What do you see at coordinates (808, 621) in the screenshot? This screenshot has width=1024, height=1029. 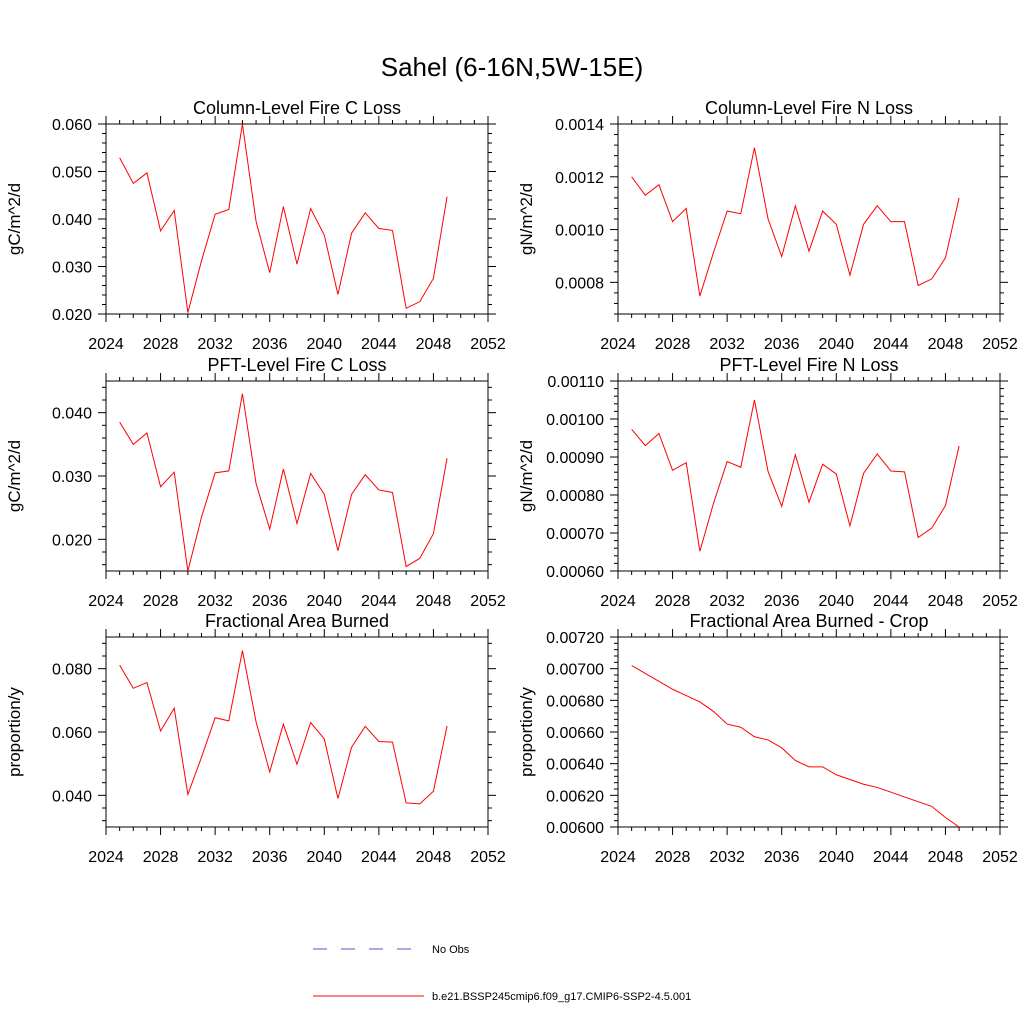 I see `panel-title: Fractional Area Burned - Crop` at bounding box center [808, 621].